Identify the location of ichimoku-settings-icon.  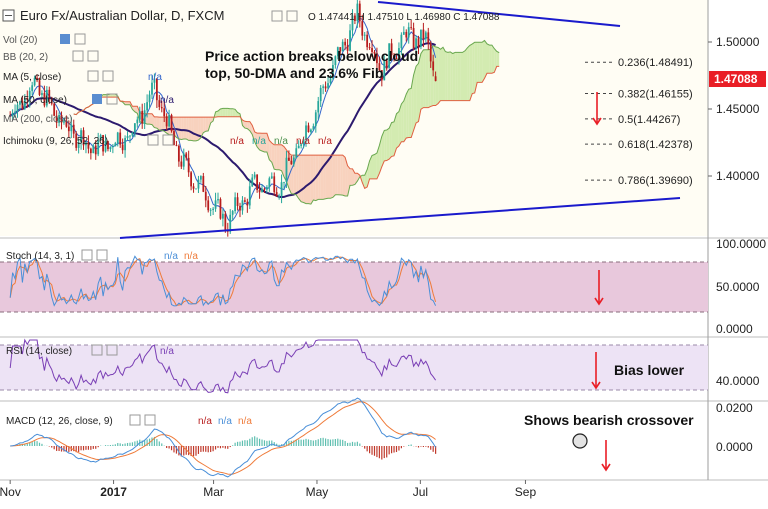
(160, 140).